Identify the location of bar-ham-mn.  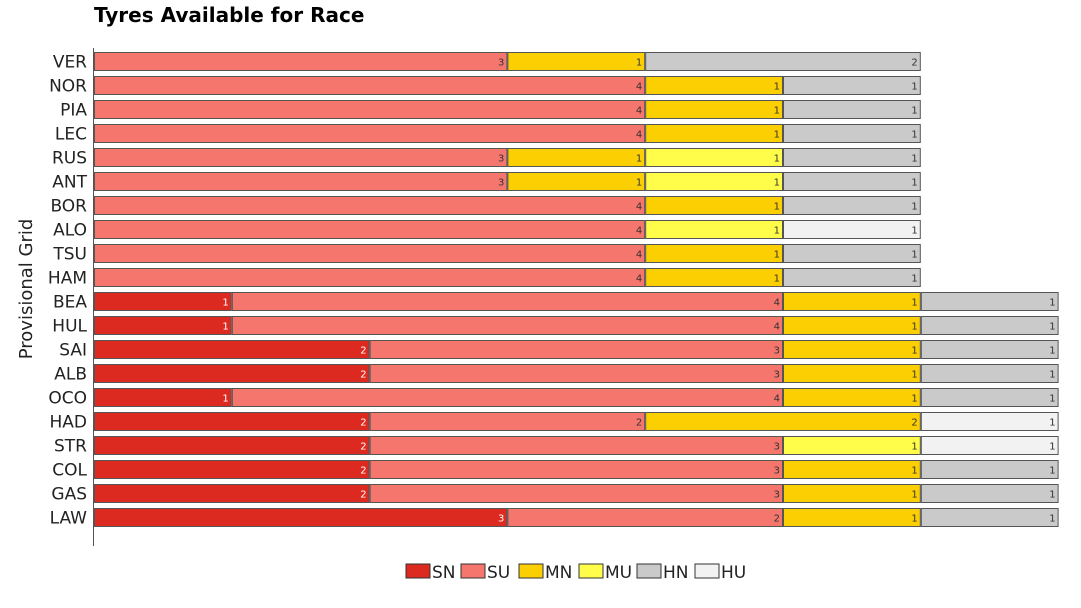
(714, 277).